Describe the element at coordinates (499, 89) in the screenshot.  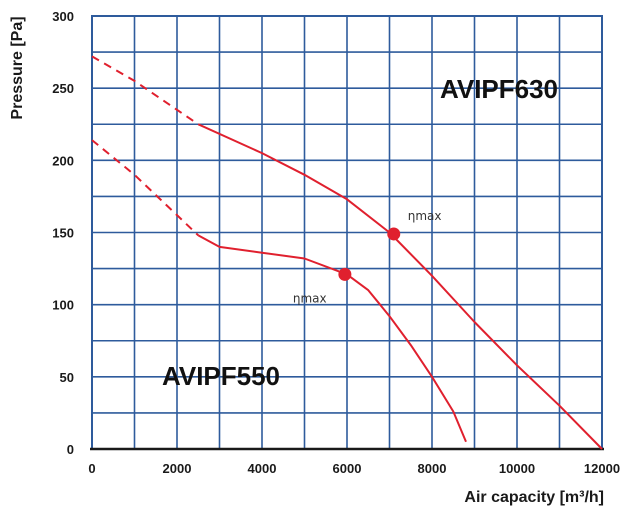
I see `series-label-avipf630: AVIPF630` at that location.